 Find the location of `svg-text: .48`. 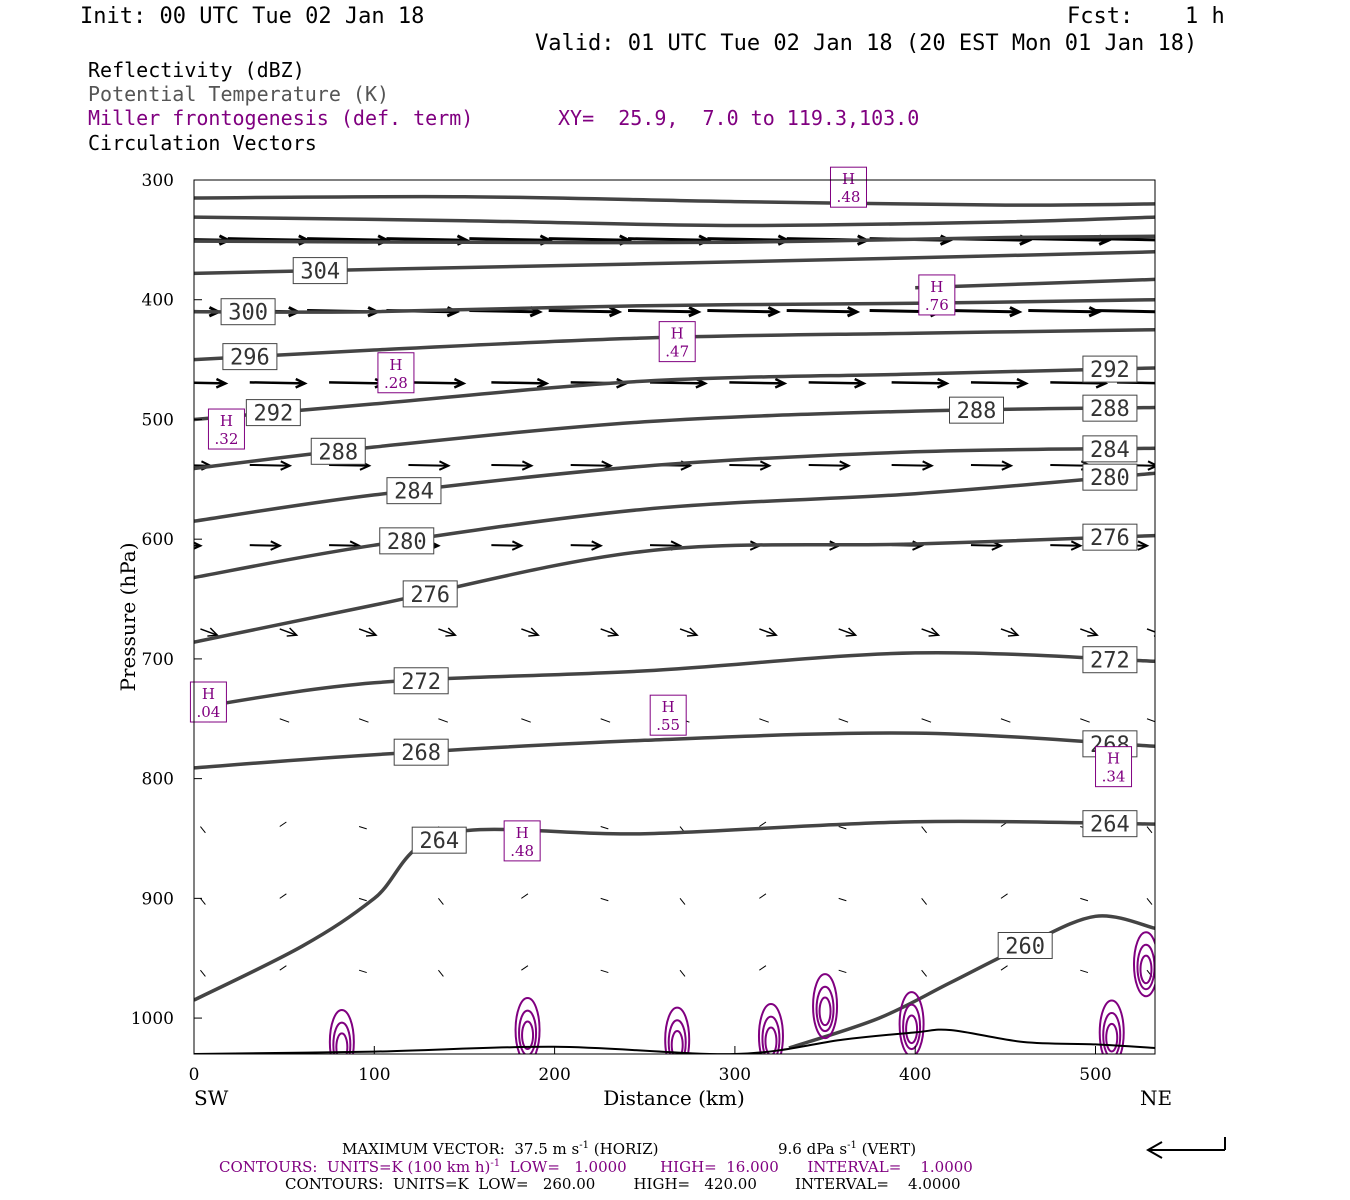

svg-text: .48 is located at coordinates (522, 851).